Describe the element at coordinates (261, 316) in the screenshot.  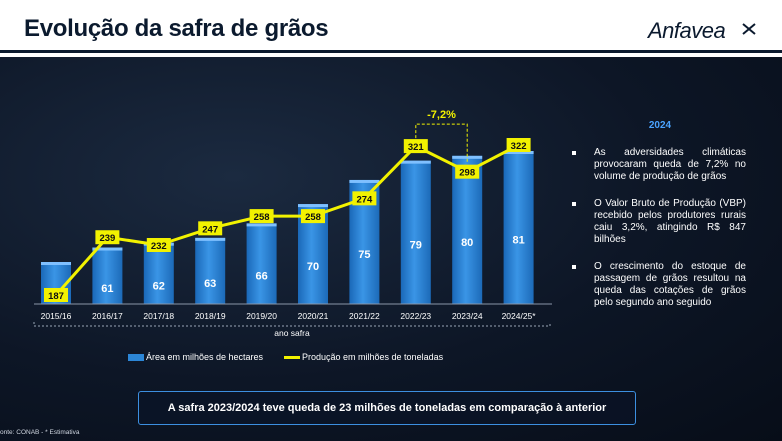
I see `x-tick-label: 2019/20` at that location.